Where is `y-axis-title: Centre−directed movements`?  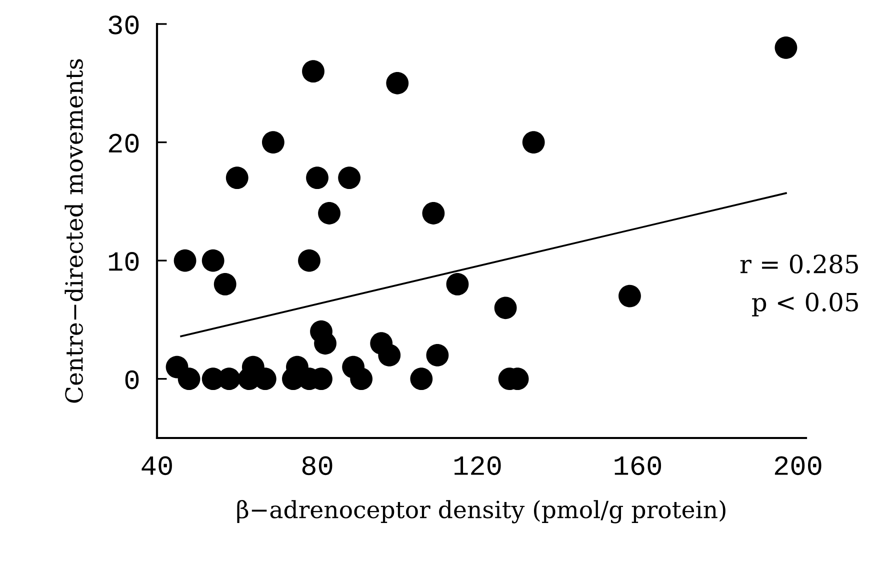
y-axis-title: Centre−directed movements is located at coordinates (73, 231).